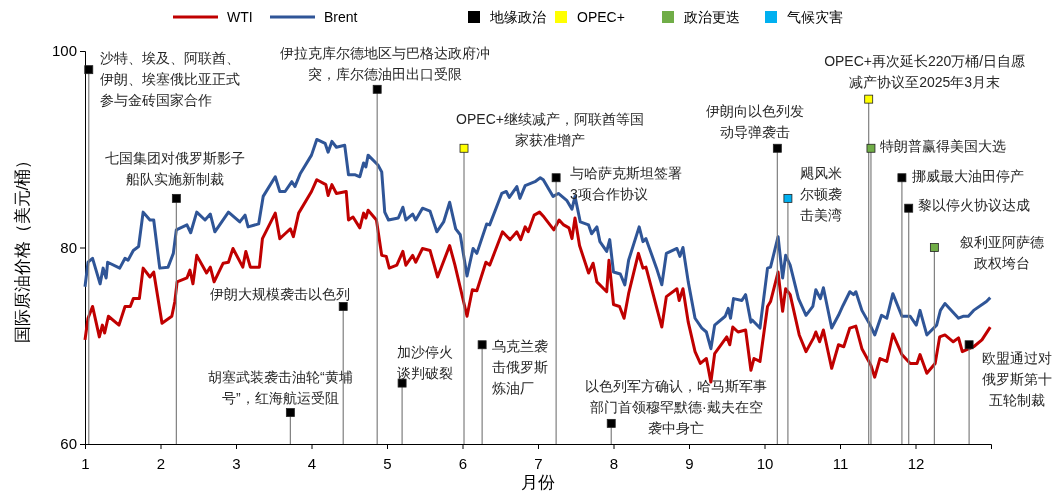 The width and height of the screenshot is (1056, 496). I want to click on x-tick-label: 7, so click(538, 463).